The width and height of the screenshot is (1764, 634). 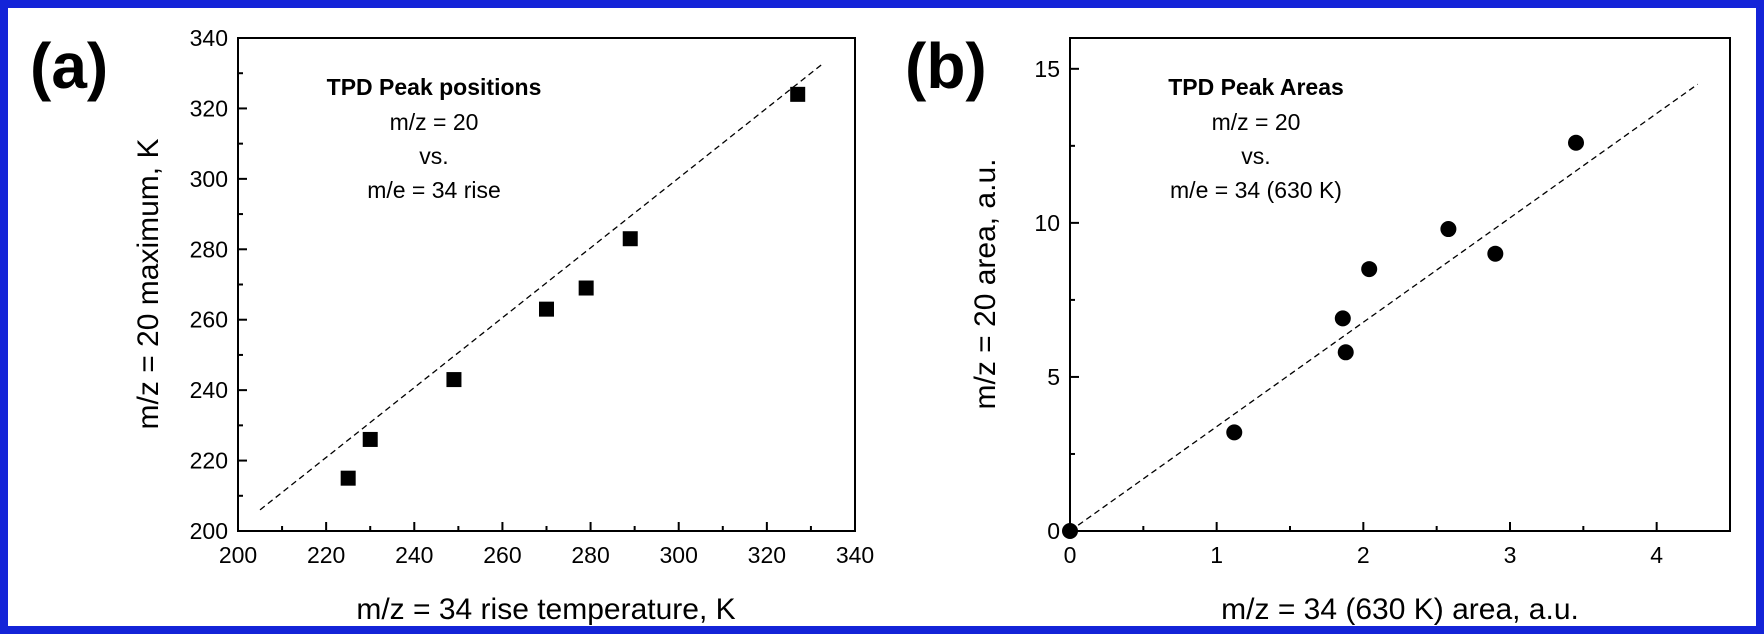 What do you see at coordinates (855, 555) in the screenshot?
I see `panel-a-x-tick-label: 340` at bounding box center [855, 555].